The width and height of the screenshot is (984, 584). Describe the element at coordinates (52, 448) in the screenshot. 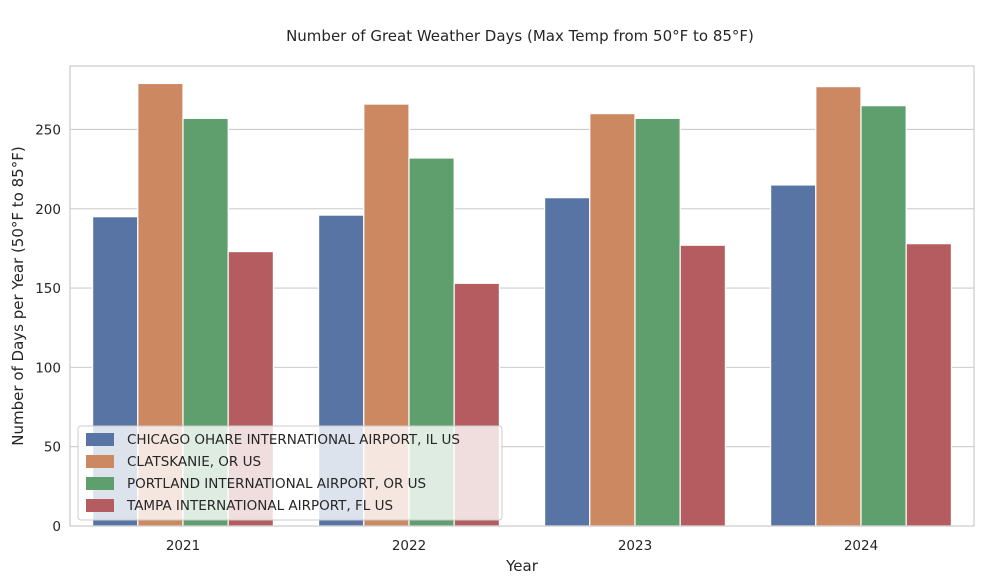

I see `y-tick-label: 50` at that location.